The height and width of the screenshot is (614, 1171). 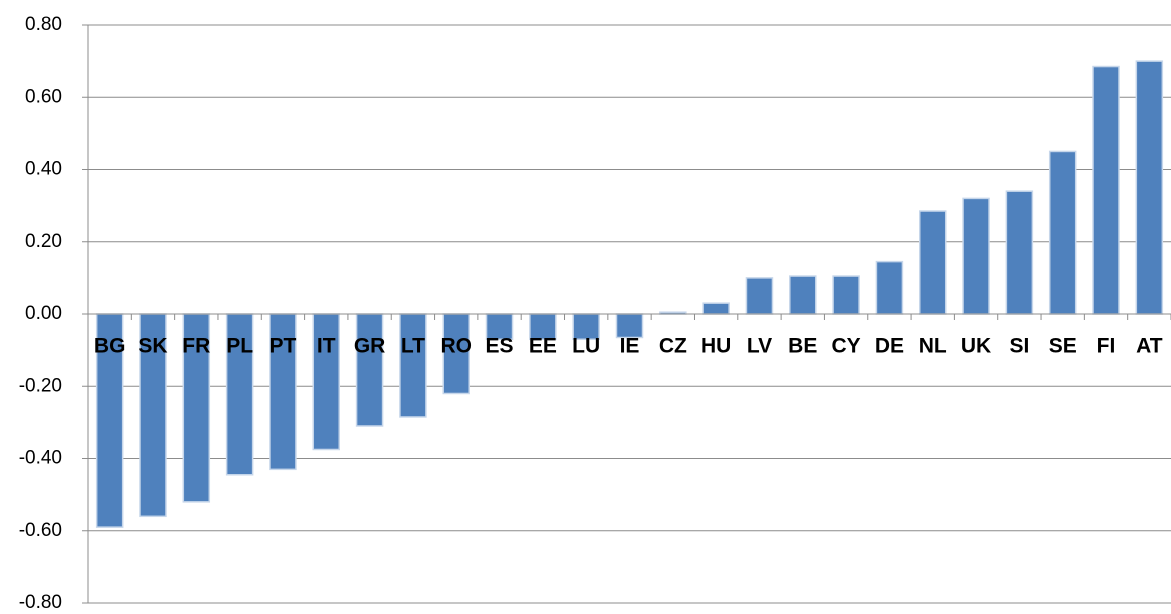 I want to click on x-tick-label: BG, so click(x=110, y=346).